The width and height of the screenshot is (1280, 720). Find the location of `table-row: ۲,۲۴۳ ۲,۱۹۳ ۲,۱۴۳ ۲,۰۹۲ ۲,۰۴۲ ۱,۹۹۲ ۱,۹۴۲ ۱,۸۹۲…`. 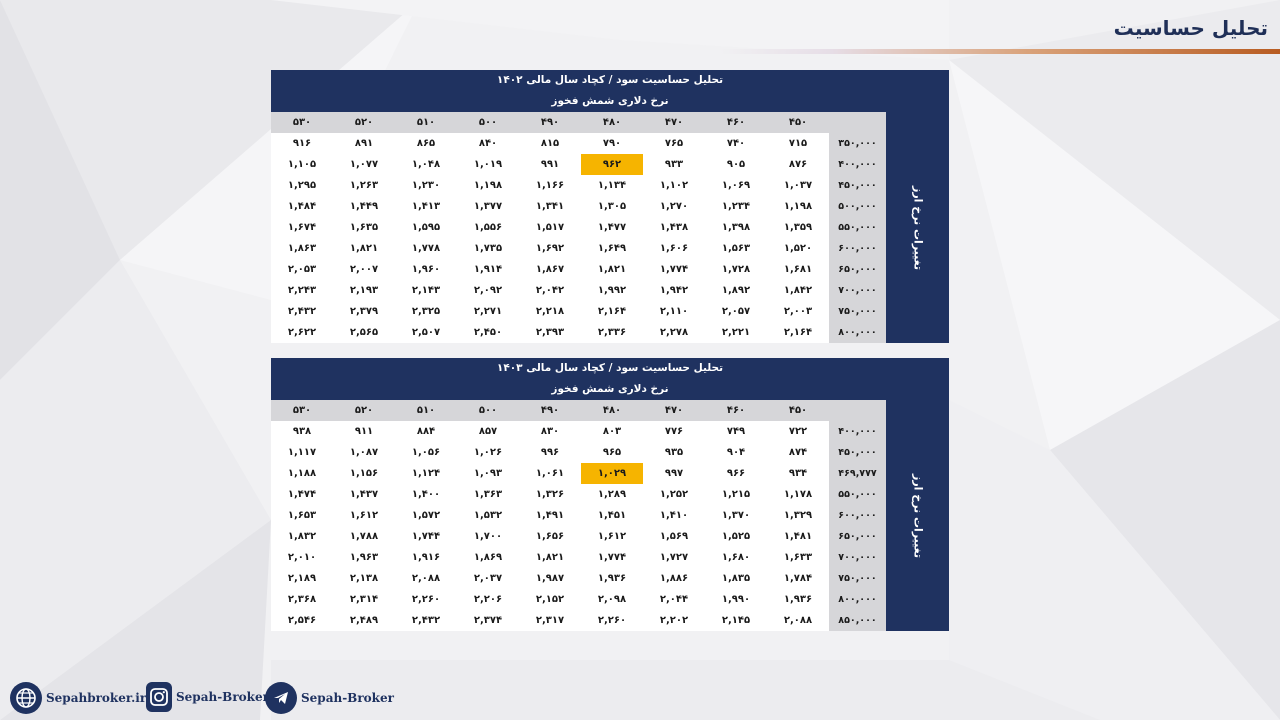

table-row: ۲,۲۴۳ ۲,۱۹۳ ۲,۱۴۳ ۲,۰۹۲ ۲,۰۴۲ ۱,۹۹۲ ۱,۹۴۲ ۱,۸۹۲… is located at coordinates (578, 290).